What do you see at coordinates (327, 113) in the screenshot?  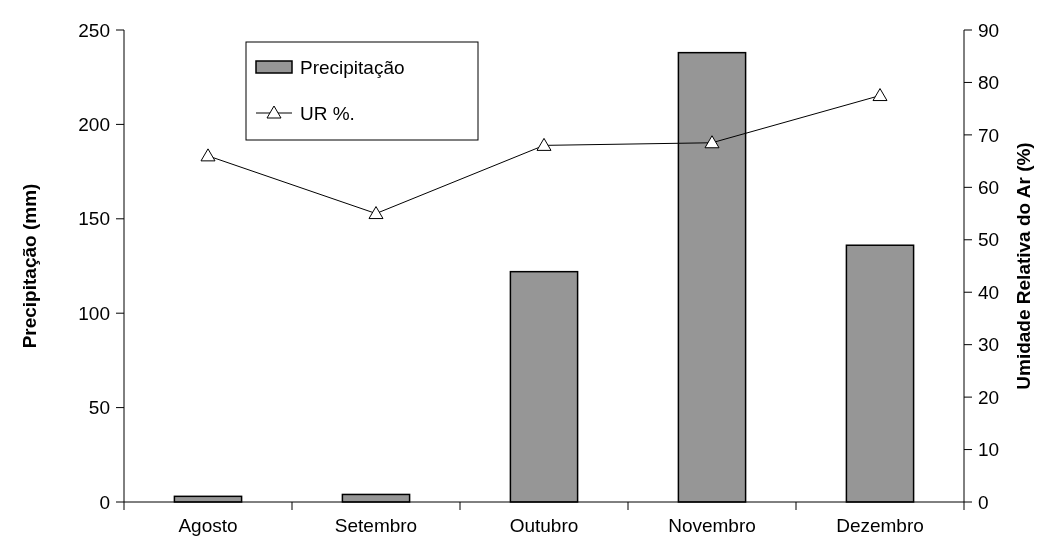 I see `legend-label: UR %.` at bounding box center [327, 113].